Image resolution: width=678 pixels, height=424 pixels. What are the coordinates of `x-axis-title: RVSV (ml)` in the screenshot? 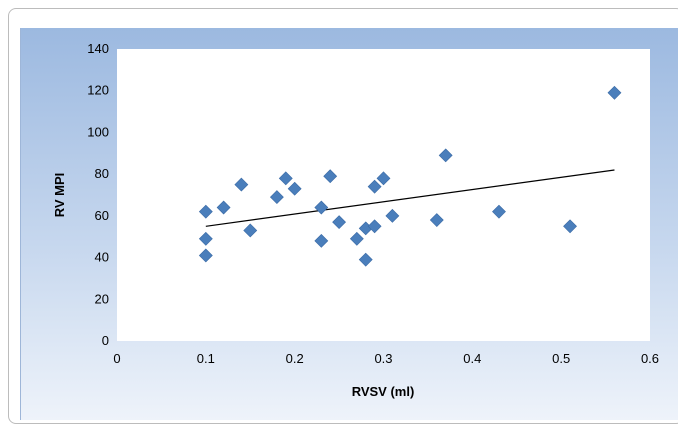 It's located at (383, 391).